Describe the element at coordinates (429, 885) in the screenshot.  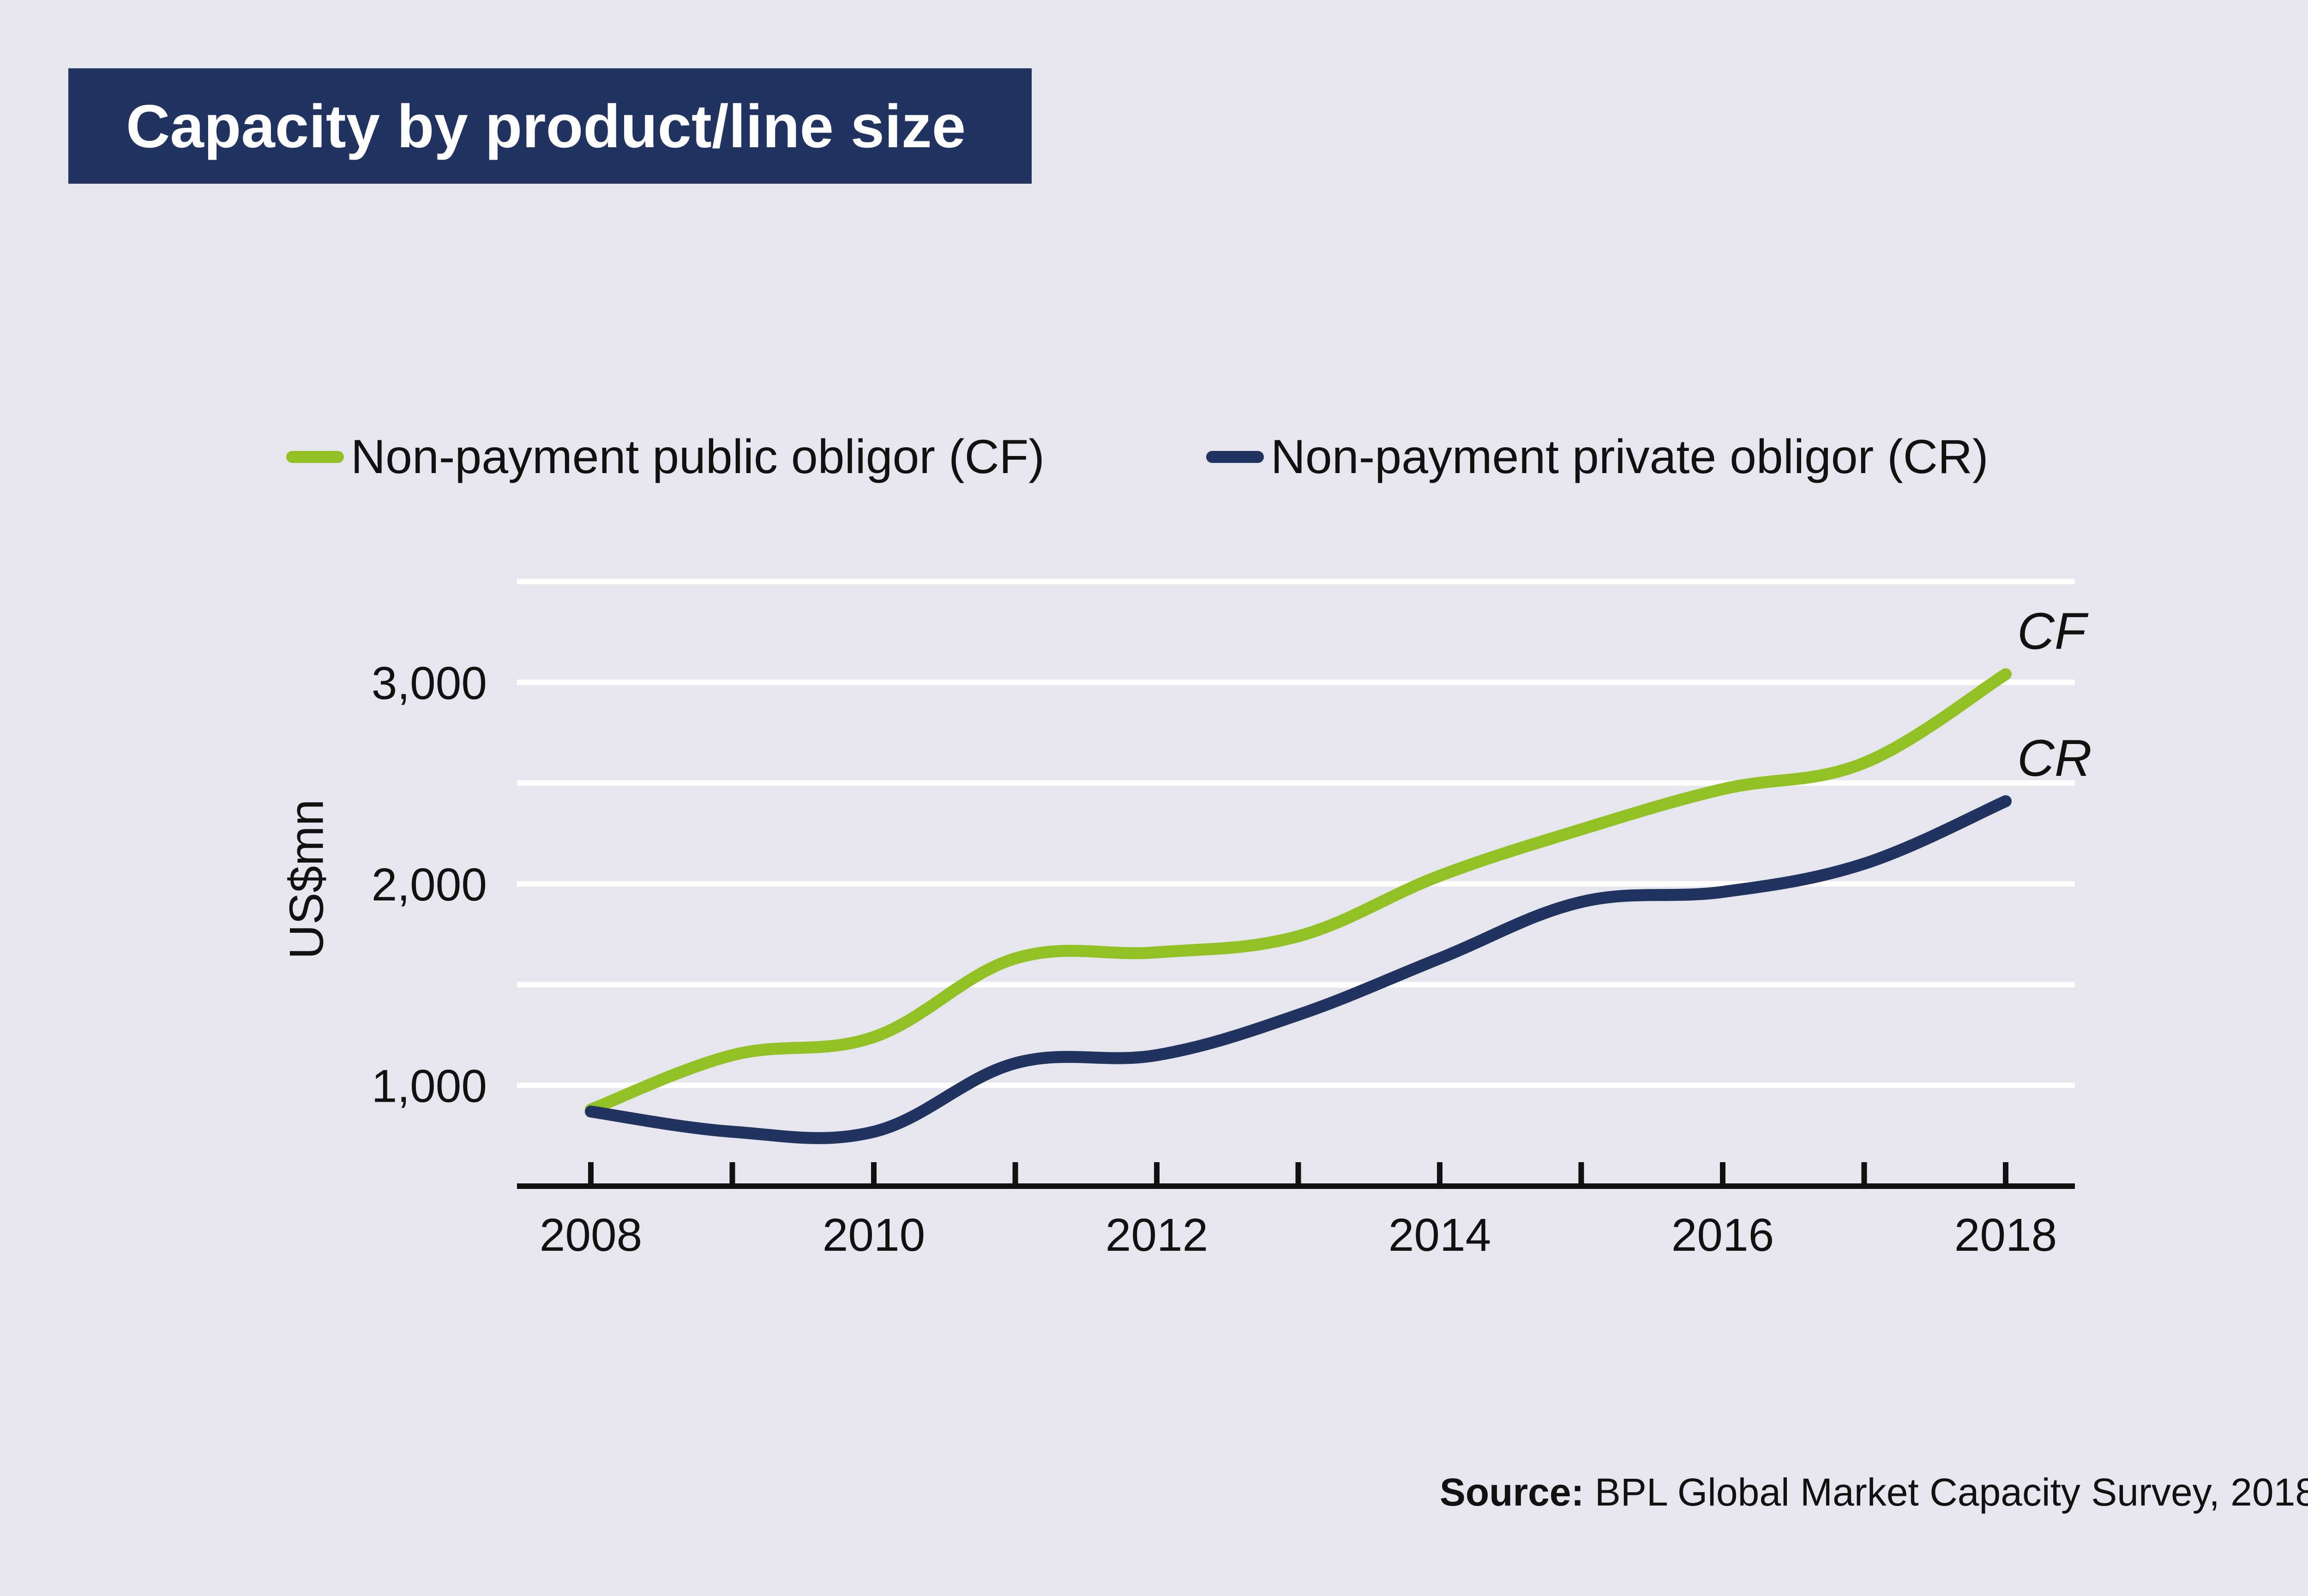
I see `y-tick-label-2000: 2,000` at that location.